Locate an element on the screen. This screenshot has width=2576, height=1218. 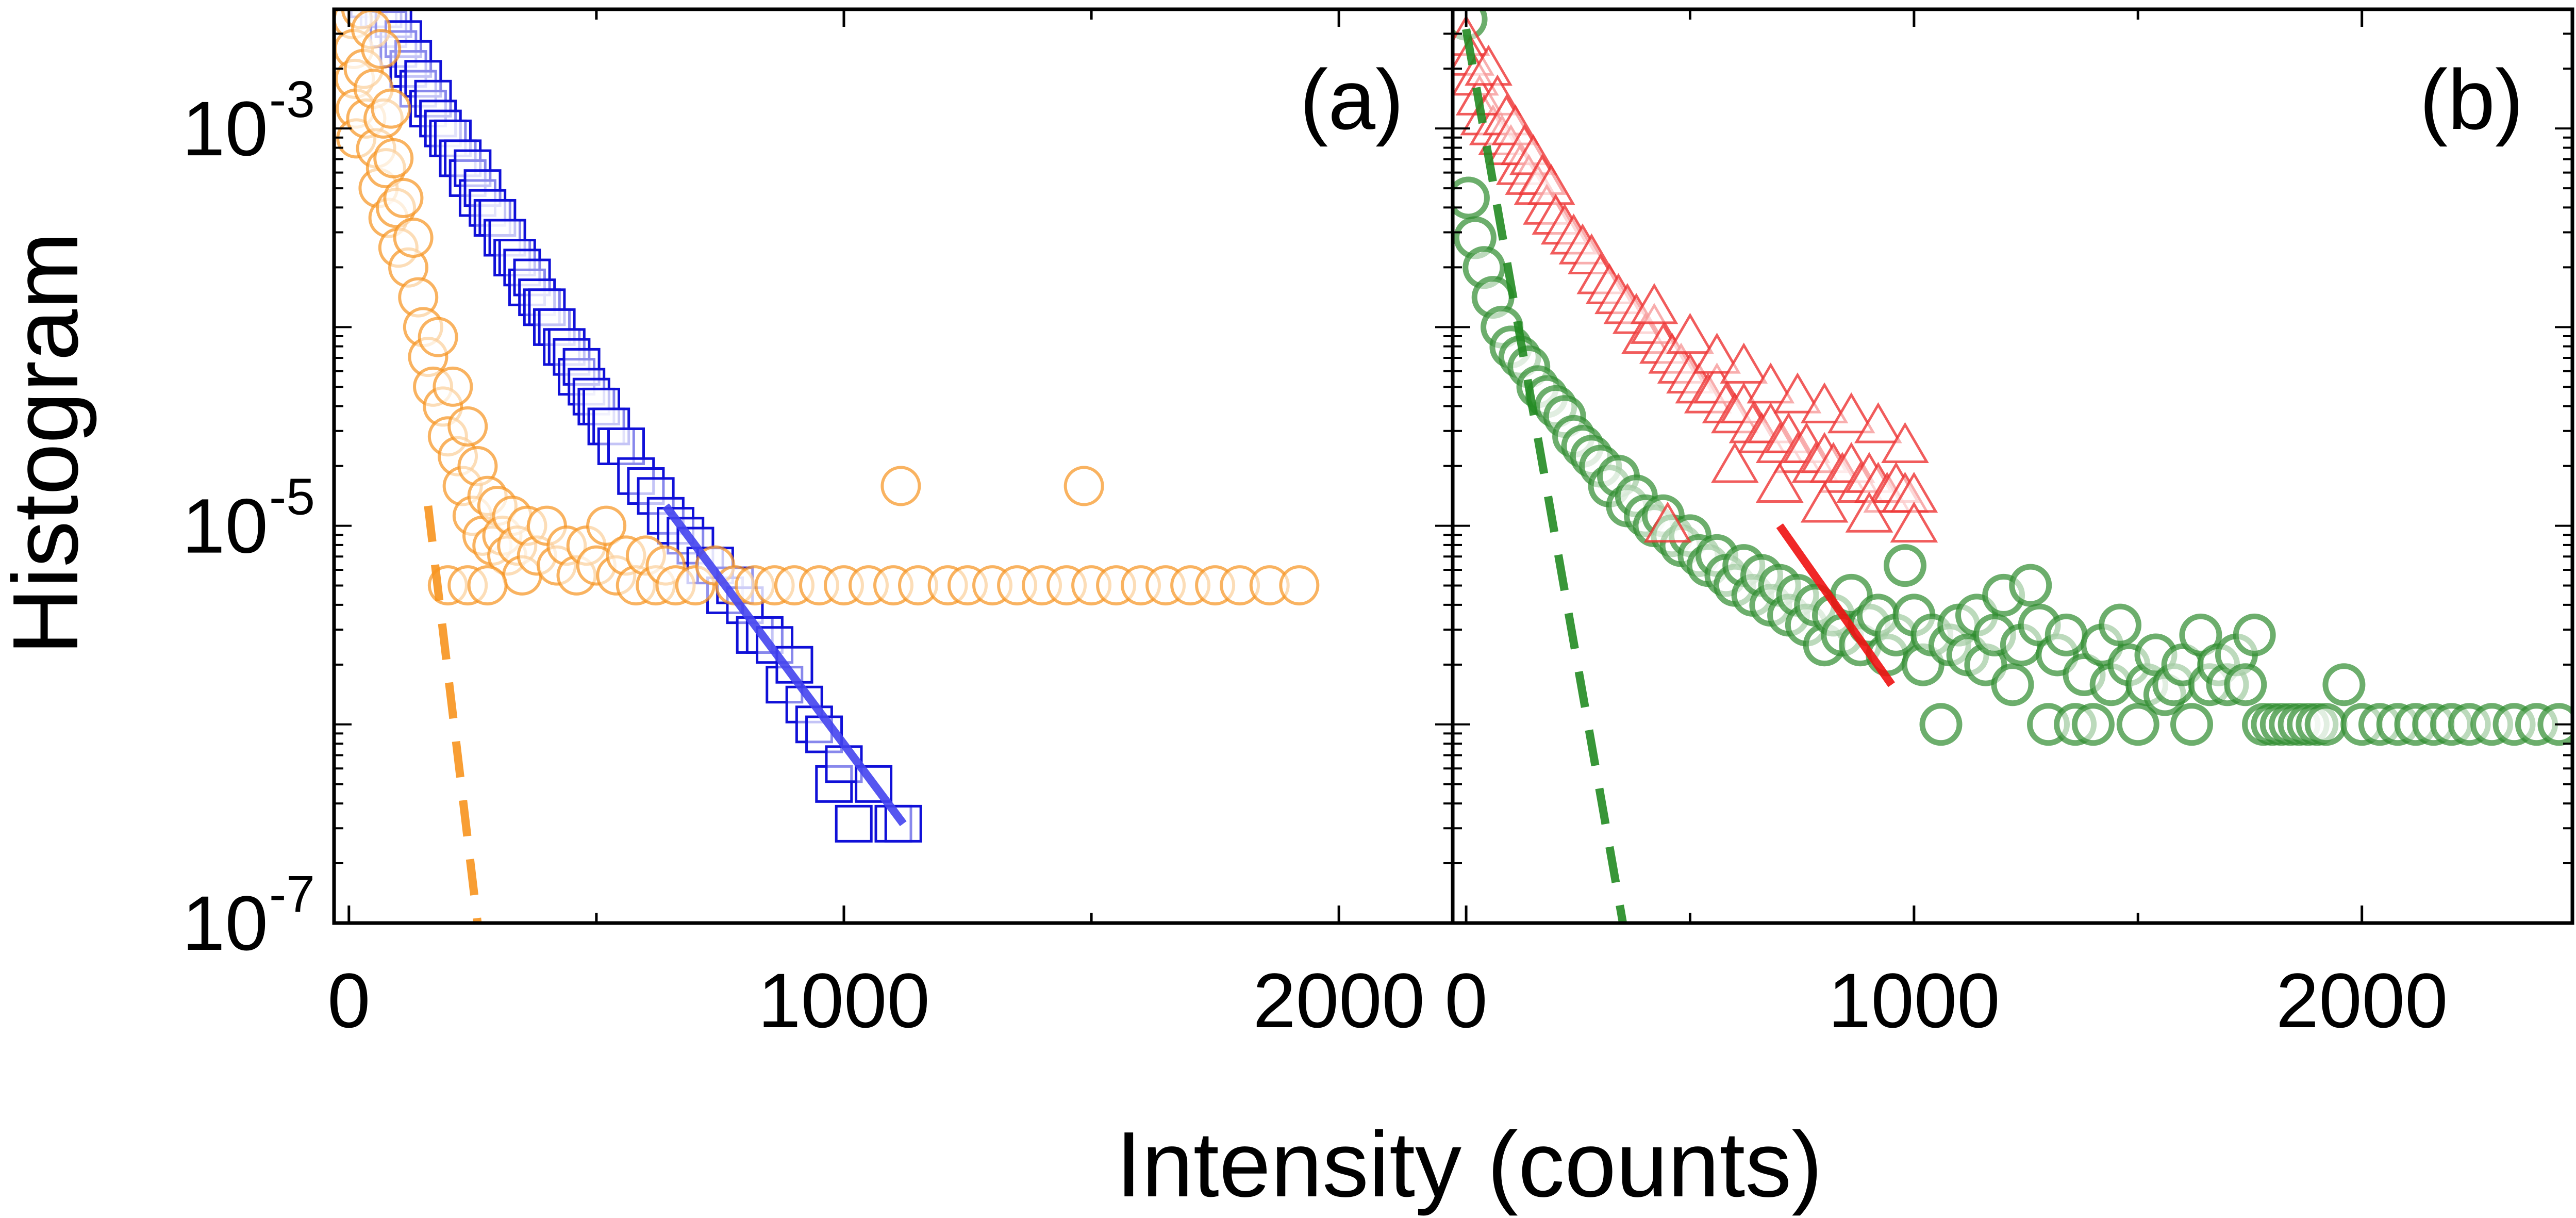
panel-label: (b) is located at coordinates (2471, 99).